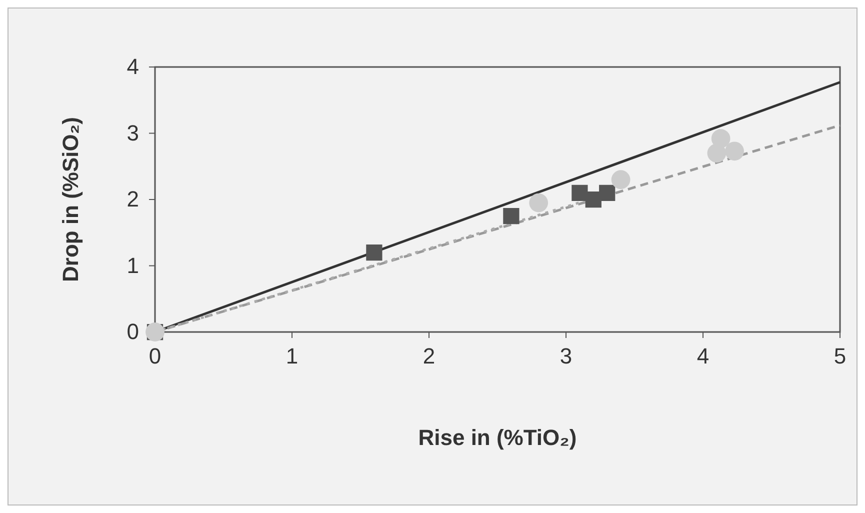 This screenshot has width=865, height=513. Describe the element at coordinates (132, 133) in the screenshot. I see `y-tick-label: 3` at that location.